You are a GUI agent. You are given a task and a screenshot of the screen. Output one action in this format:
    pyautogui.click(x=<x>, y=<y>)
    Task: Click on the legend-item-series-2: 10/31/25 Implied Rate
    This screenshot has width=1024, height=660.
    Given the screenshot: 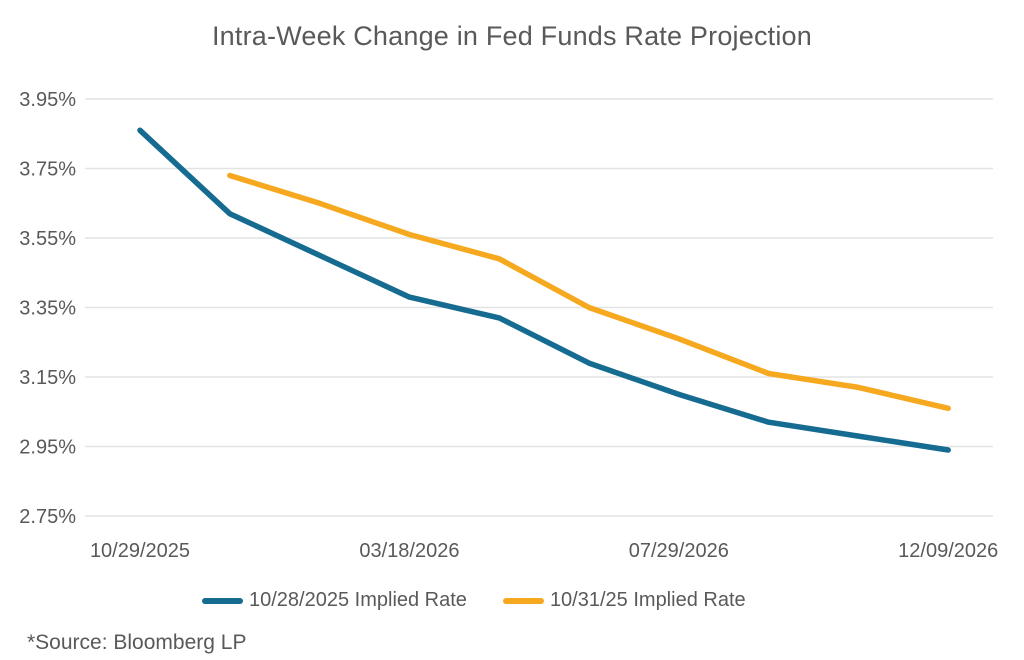 What is the action you would take?
    pyautogui.click(x=624, y=600)
    